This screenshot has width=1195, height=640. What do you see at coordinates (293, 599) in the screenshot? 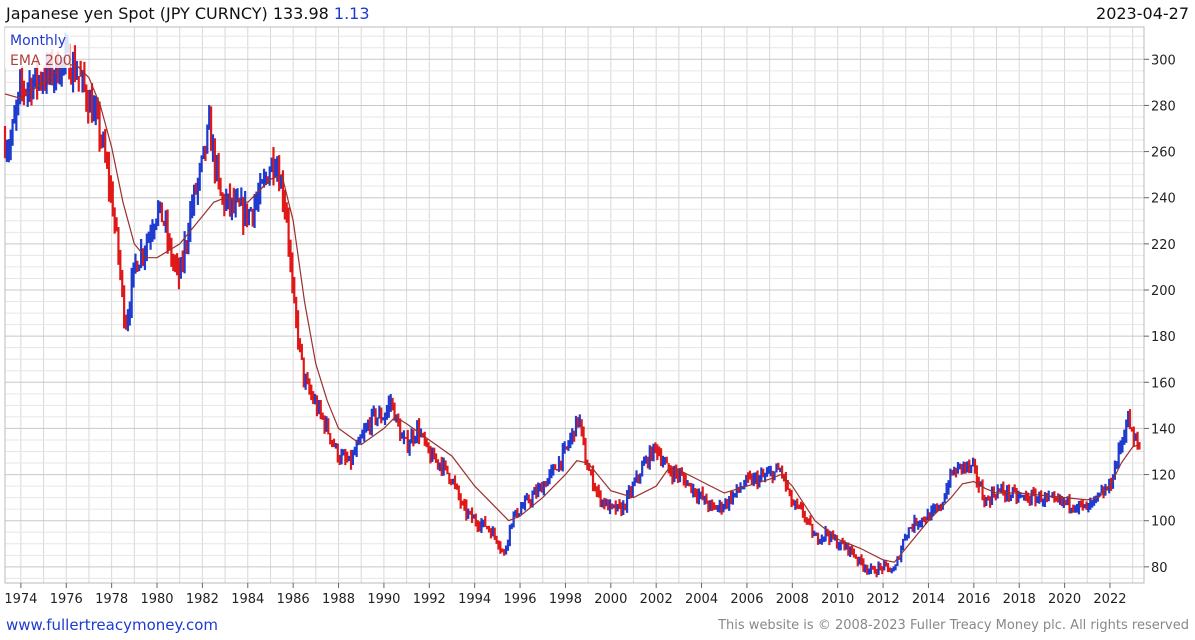
I see `x-tick-label: 1986` at bounding box center [293, 599].